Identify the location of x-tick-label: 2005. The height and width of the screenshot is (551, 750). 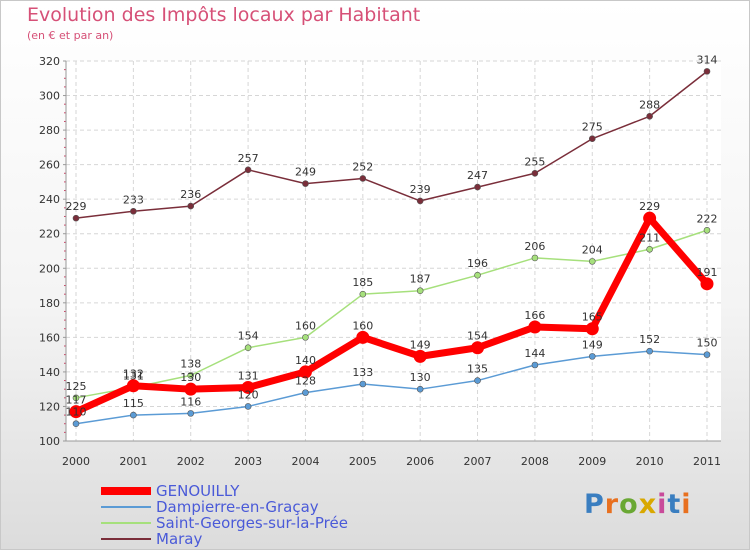
(363, 461).